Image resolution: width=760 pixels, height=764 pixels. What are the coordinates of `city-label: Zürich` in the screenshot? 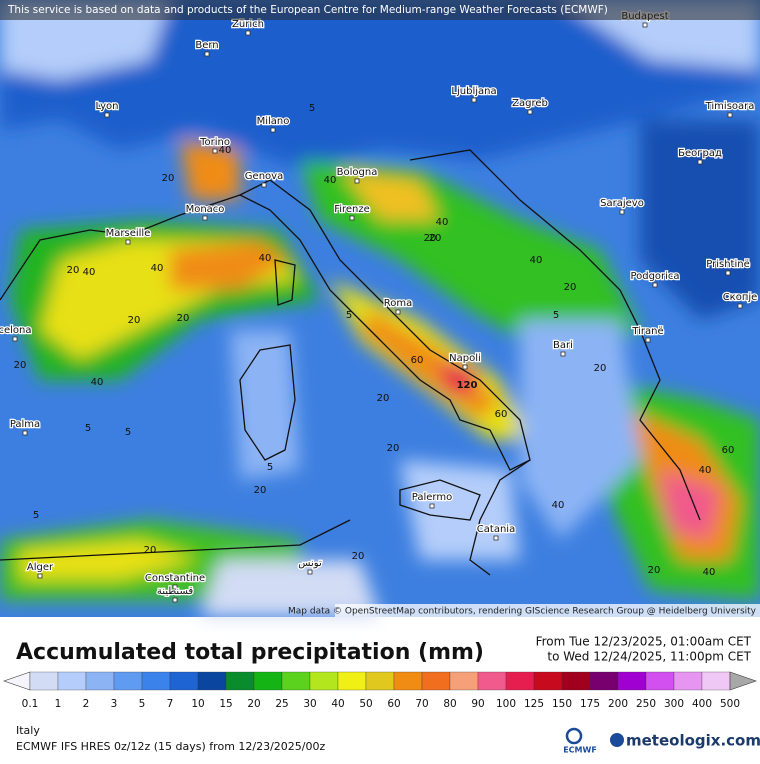 It's located at (248, 24).